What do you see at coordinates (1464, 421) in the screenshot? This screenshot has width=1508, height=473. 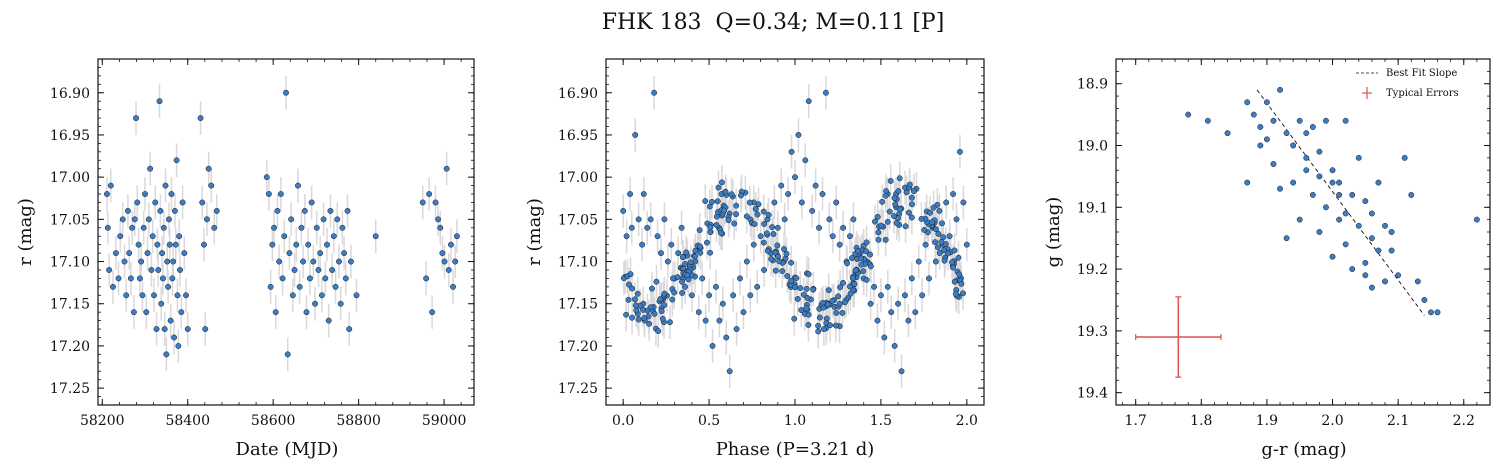 I see `x-tick-label: 2.2` at bounding box center [1464, 421].